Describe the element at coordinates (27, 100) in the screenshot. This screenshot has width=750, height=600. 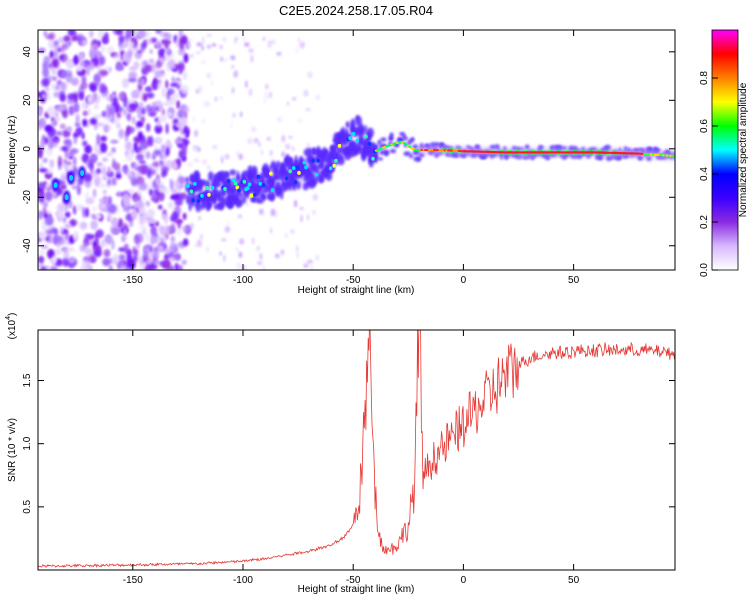
I see `y-tick-label: 20` at that location.